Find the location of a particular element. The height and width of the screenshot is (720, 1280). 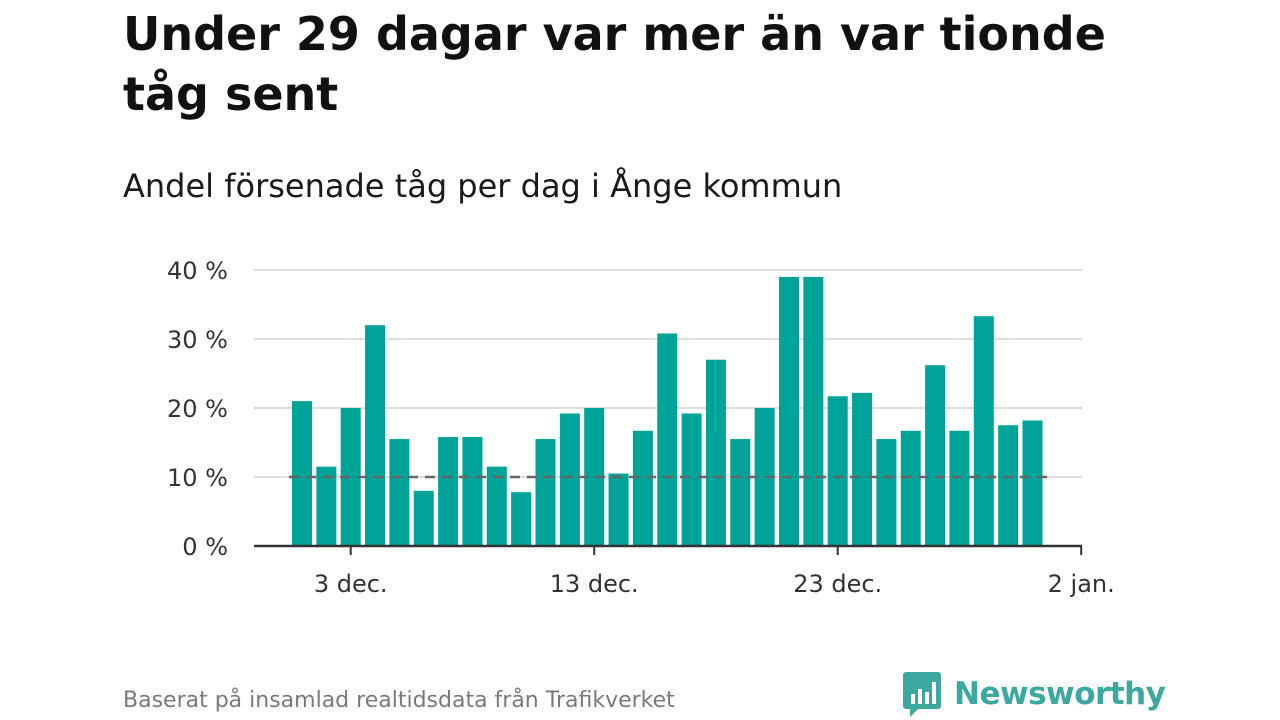

x-tick-label: 13 dec. is located at coordinates (594, 584).